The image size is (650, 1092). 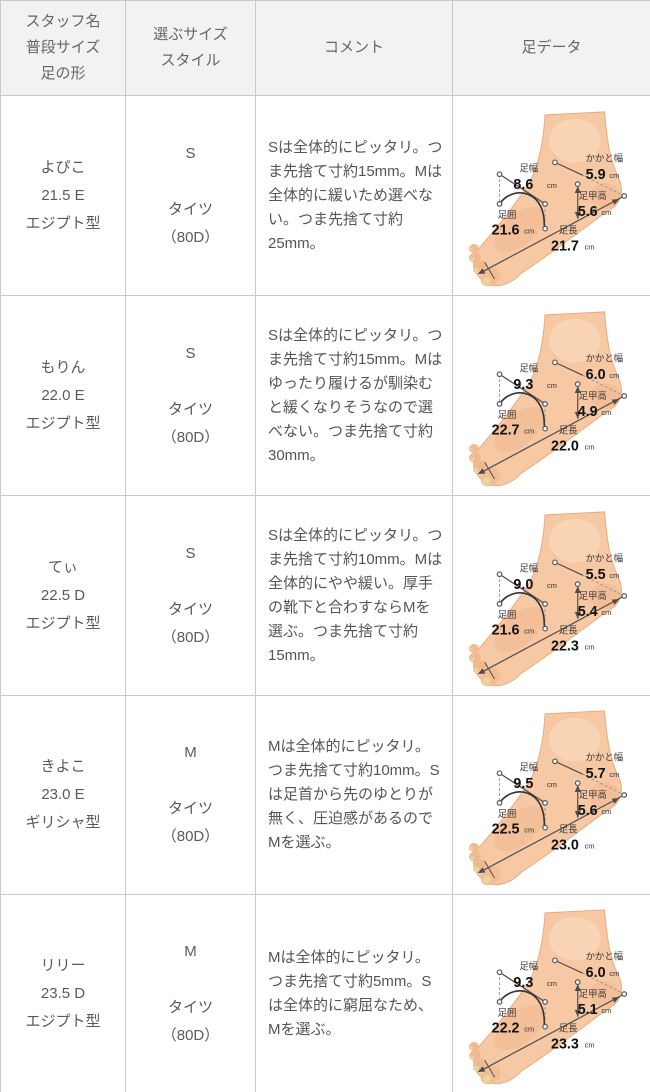 I want to click on foot-girth-value: 22.5, so click(x=505, y=830).